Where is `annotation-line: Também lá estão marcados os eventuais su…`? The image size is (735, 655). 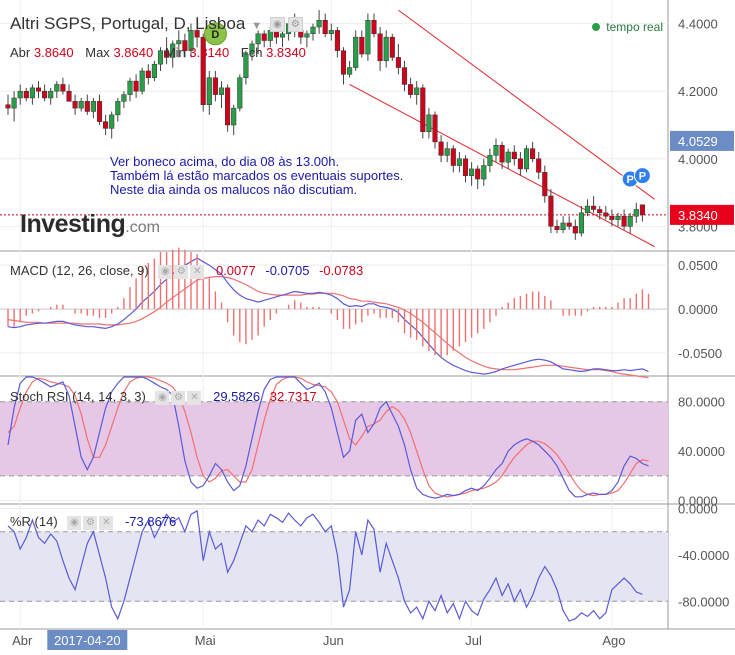 annotation-line: Também lá estão marcados os eventuais su… is located at coordinates (257, 175).